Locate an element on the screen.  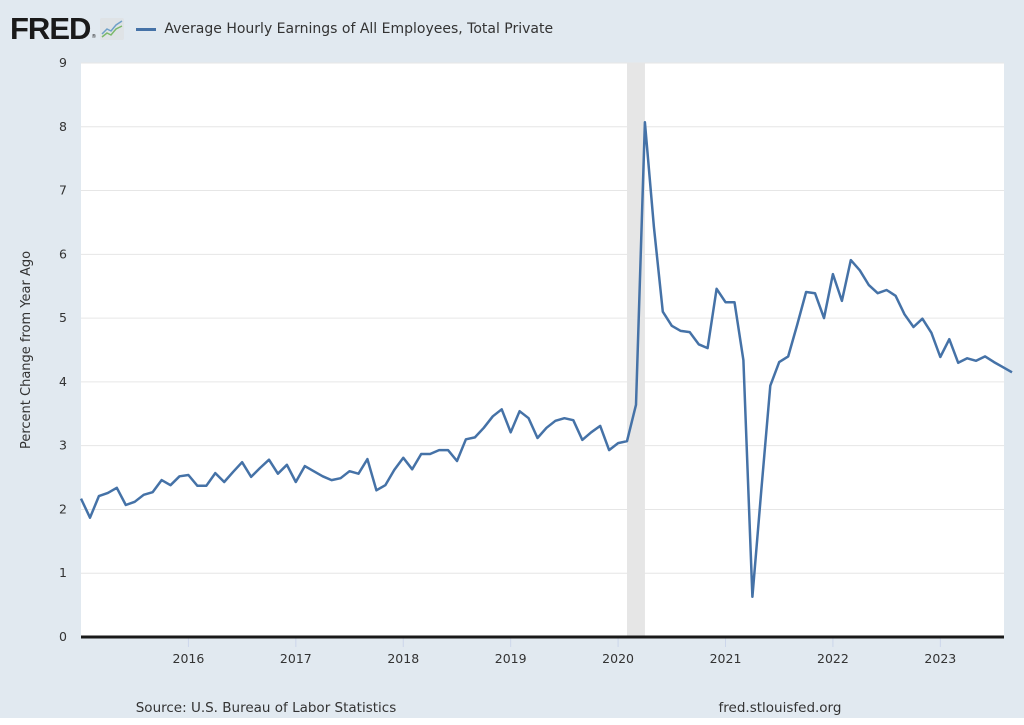
y-tick-label: 5 is located at coordinates (63, 317).